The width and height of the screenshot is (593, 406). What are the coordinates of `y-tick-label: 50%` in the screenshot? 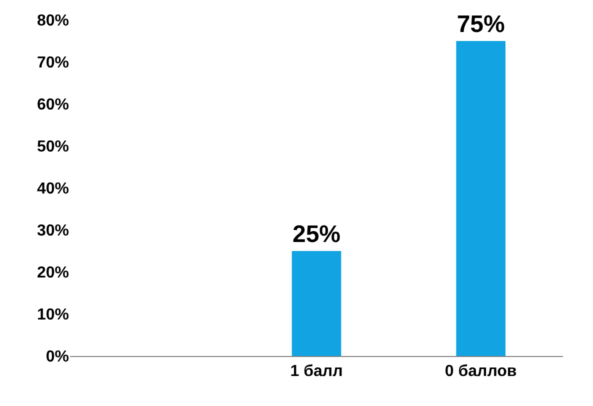 It's located at (52, 147).